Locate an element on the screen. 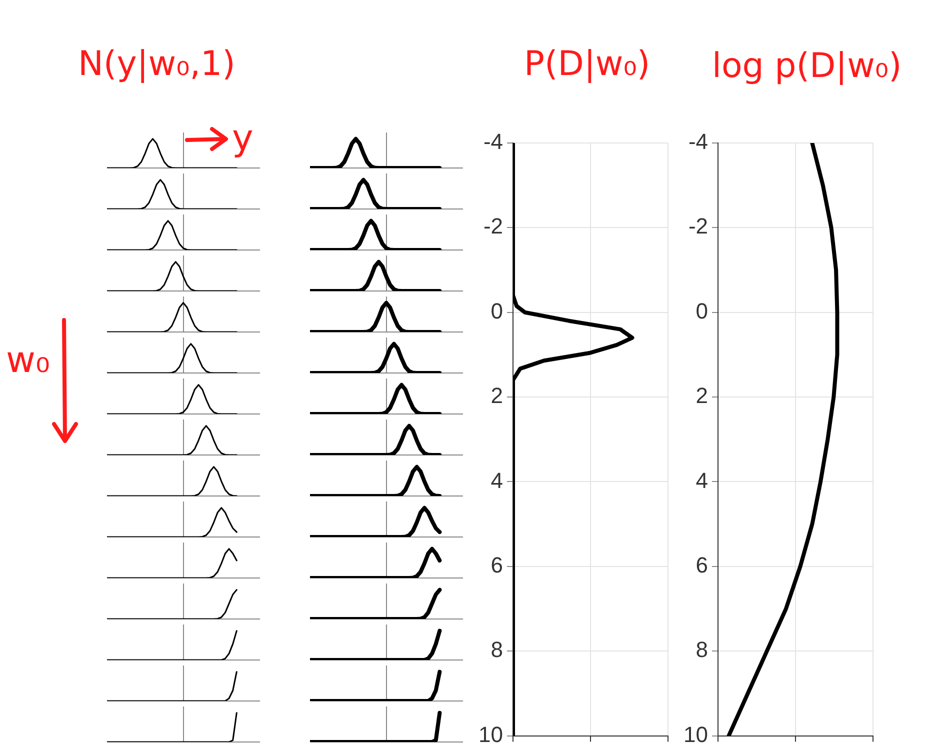  chart-title: P(D|w₀) is located at coordinates (587, 64).